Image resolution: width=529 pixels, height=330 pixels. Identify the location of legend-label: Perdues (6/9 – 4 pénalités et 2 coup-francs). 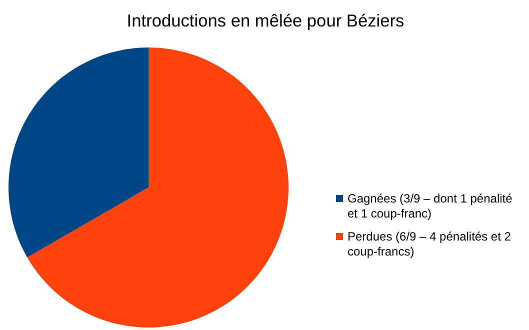
(430, 244).